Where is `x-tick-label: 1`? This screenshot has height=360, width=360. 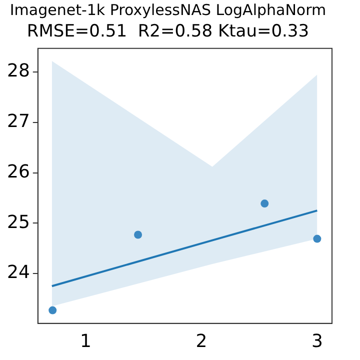
x-tick-label: 1 is located at coordinates (86, 341).